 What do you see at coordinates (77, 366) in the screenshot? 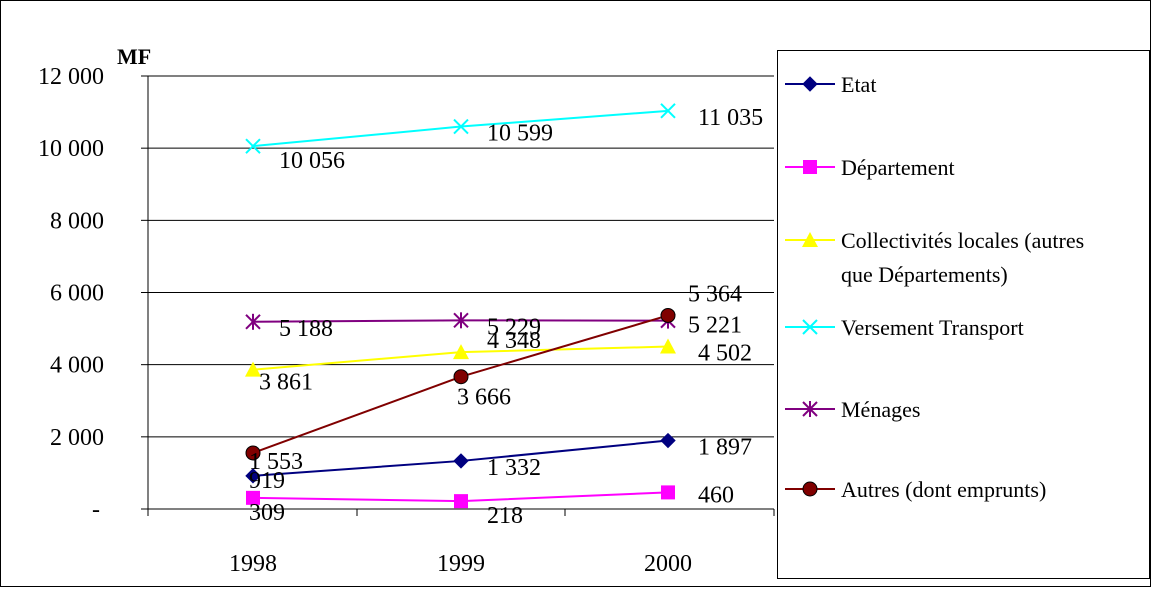
I see `y-tick-label: 4 000` at bounding box center [77, 366].